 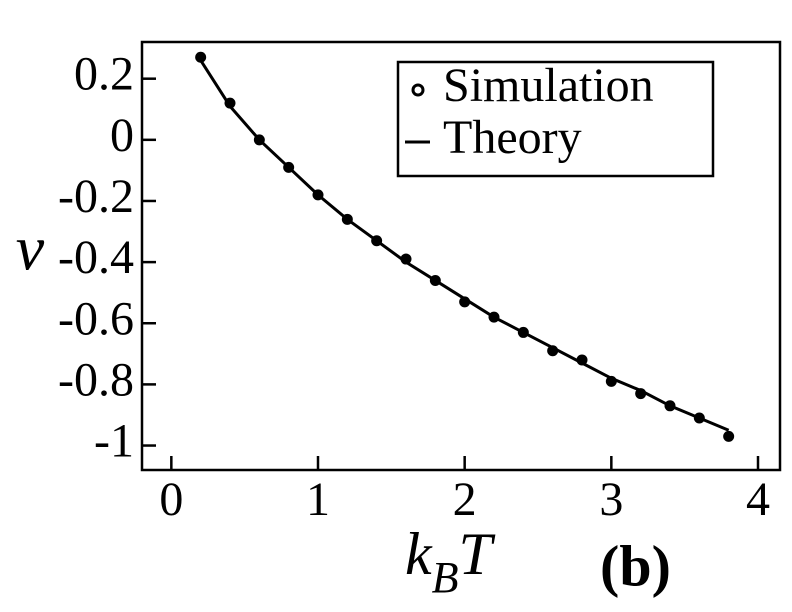 What do you see at coordinates (96, 196) in the screenshot?
I see `y-tick-label: -0.2` at bounding box center [96, 196].